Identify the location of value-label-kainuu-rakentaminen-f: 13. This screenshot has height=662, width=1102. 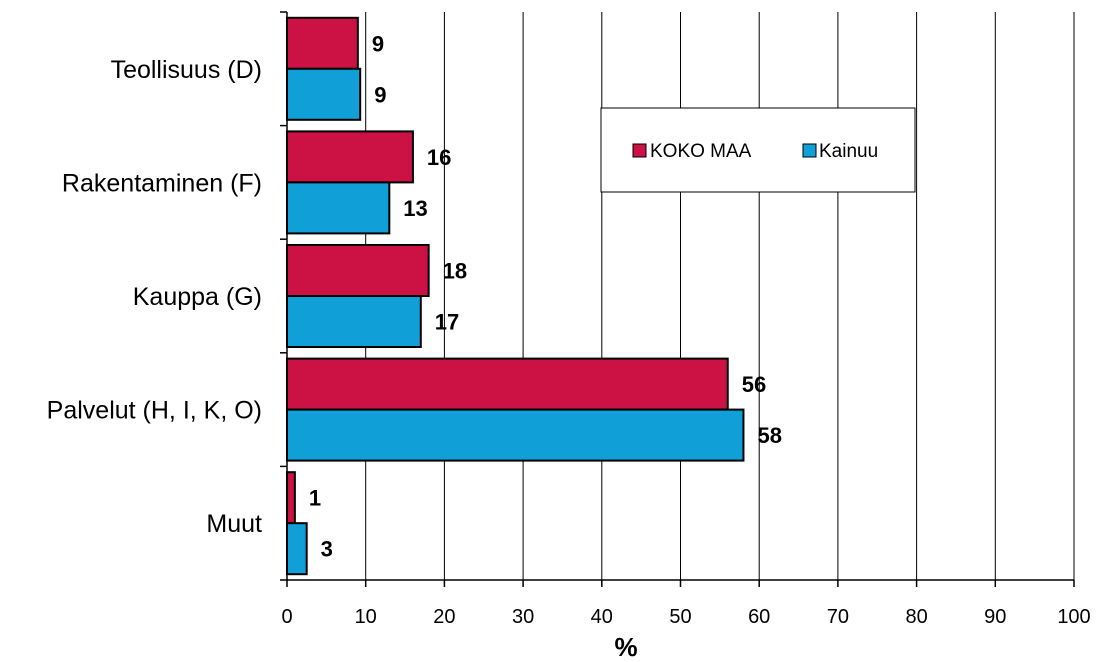
(415, 208).